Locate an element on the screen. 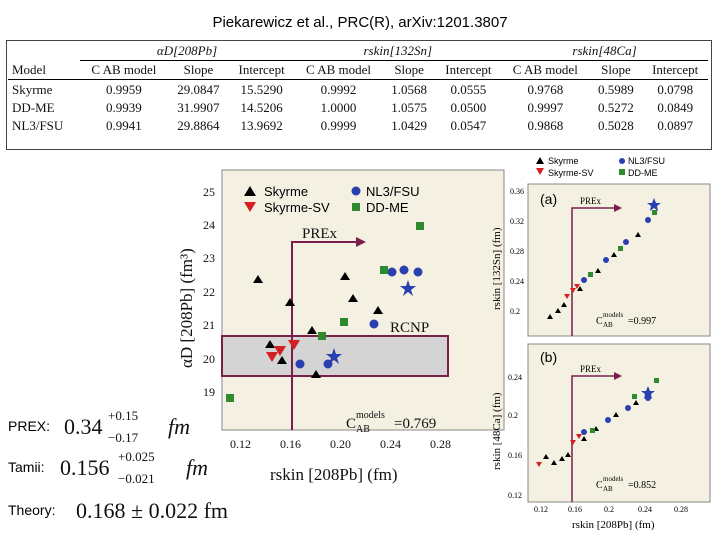  small-legend: Skyrme Skyrme-SV NL3/FSU DD-ME is located at coordinates (600, 167).